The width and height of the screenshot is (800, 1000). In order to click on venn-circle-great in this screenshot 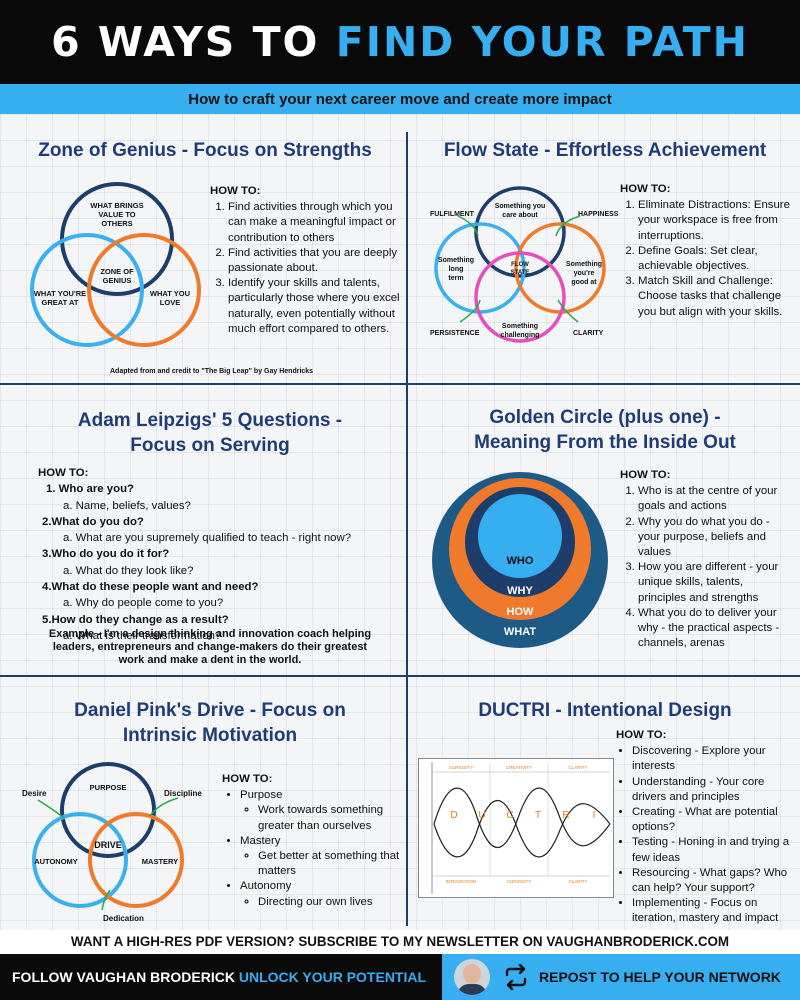, I will do `click(87, 290)`.